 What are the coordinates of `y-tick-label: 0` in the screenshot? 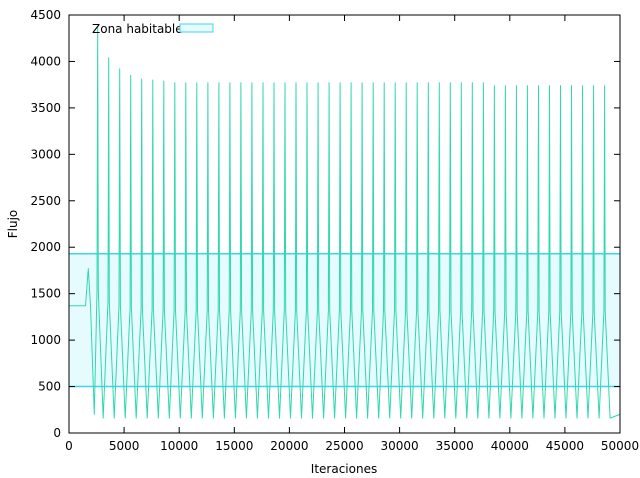 It's located at (57, 433).